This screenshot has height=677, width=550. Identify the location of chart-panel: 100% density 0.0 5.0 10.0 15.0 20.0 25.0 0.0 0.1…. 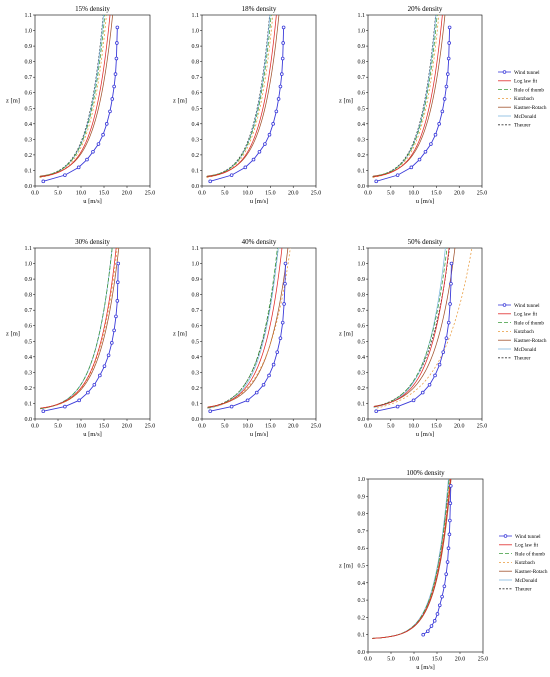
(443, 570).